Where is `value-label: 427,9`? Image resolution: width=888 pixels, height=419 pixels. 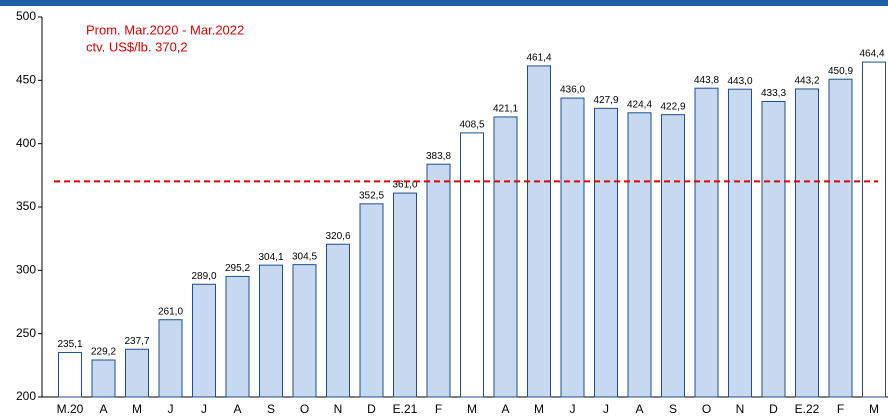
value-label: 427,9 is located at coordinates (605, 100).